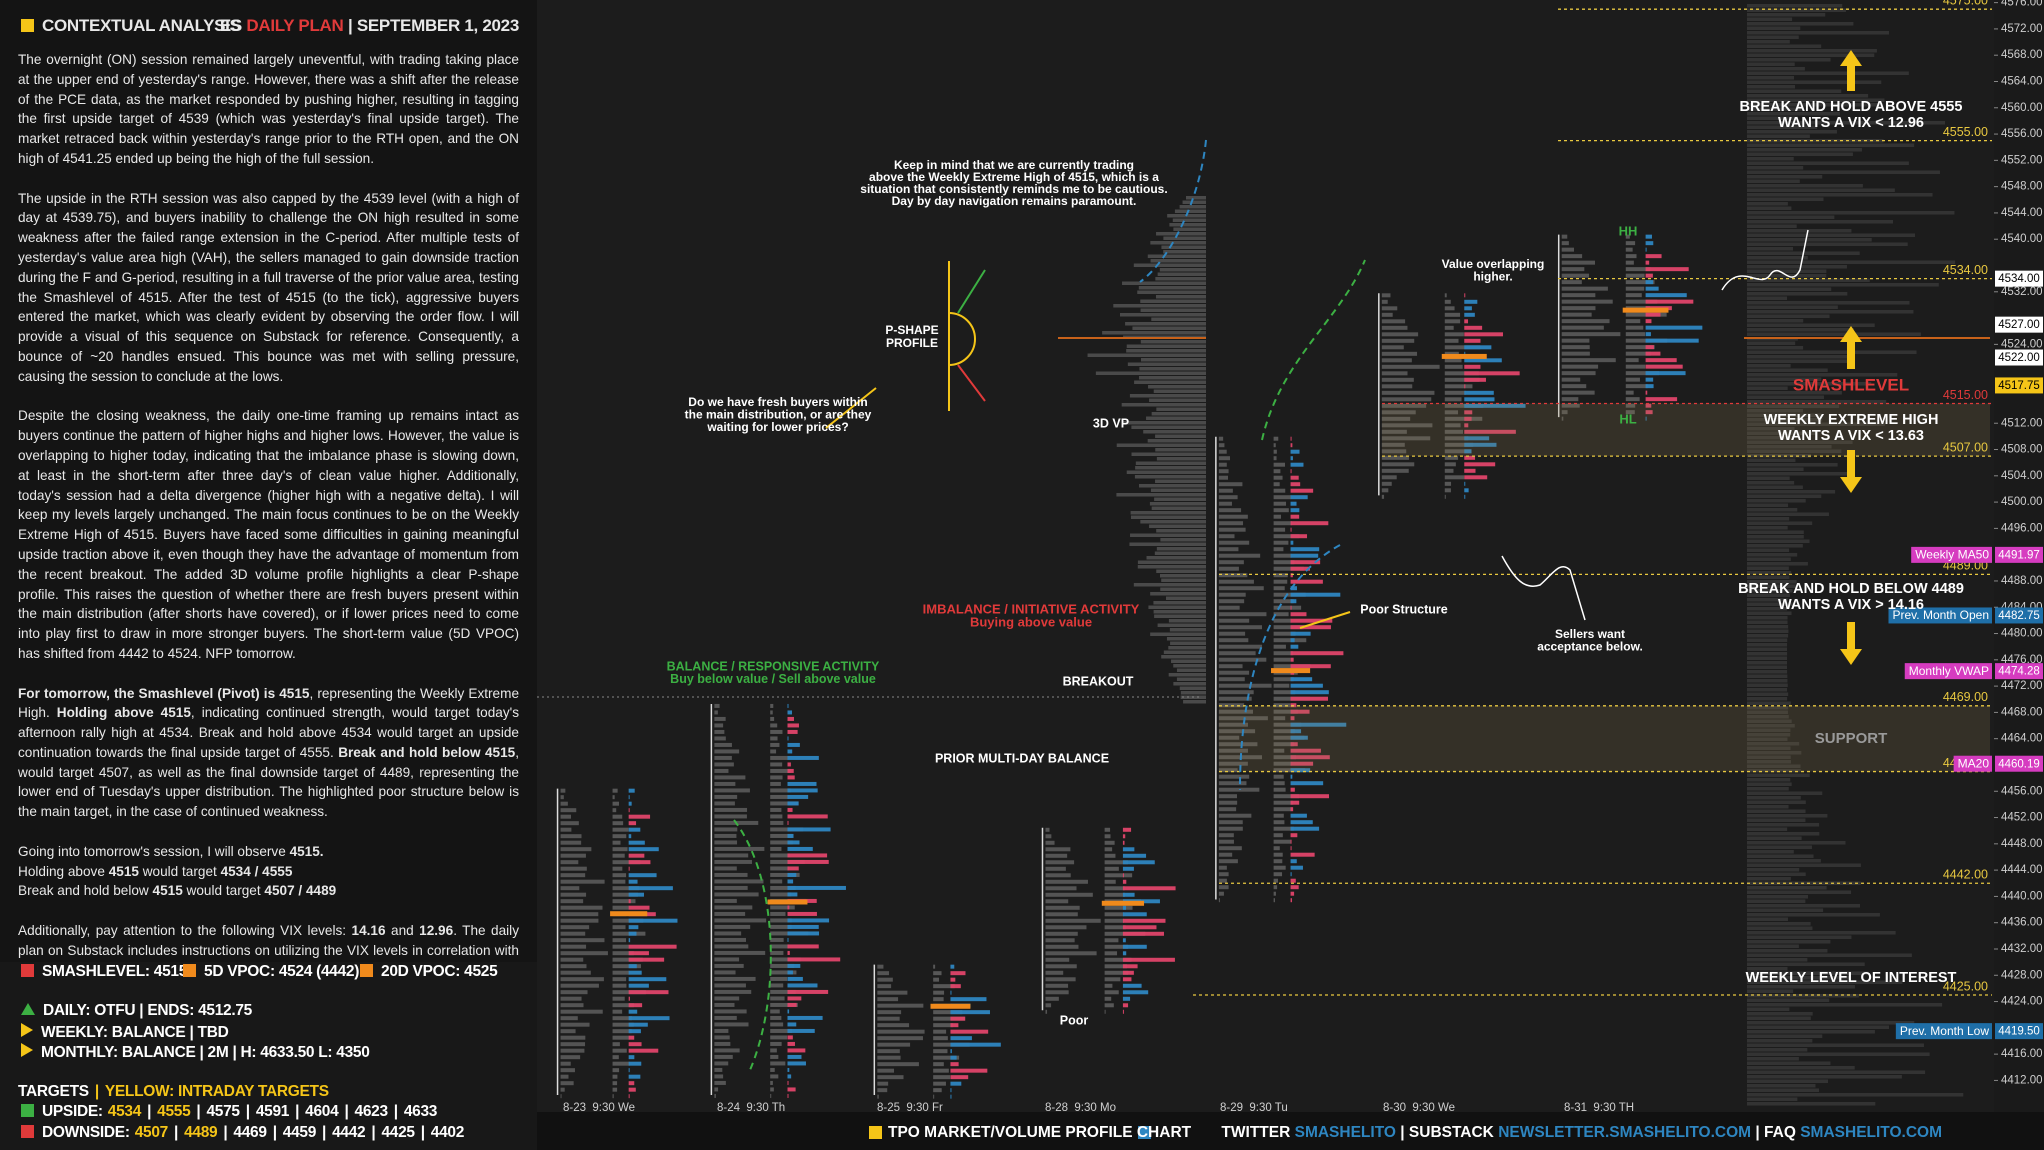 This screenshot has height=1150, width=2044. Describe the element at coordinates (104, 972) in the screenshot. I see `legend-item: SMASHLEVEL: 4515` at that location.